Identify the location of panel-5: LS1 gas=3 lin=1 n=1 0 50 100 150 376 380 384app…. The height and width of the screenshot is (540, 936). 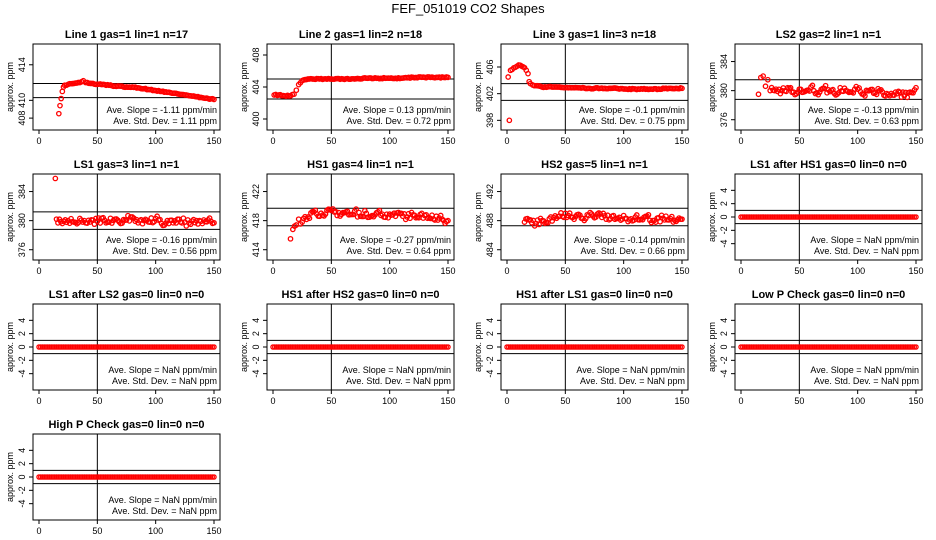
(113, 217).